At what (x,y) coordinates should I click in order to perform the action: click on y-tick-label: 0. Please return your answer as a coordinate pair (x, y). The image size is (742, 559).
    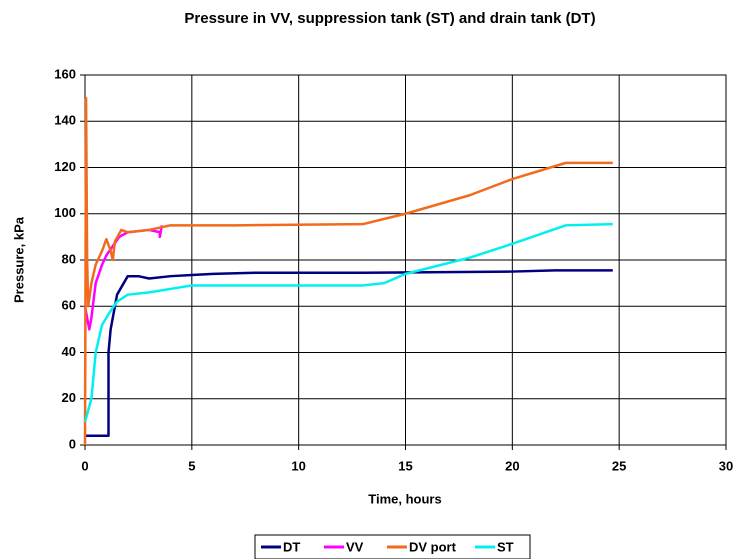
    Looking at the image, I should click on (72, 443).